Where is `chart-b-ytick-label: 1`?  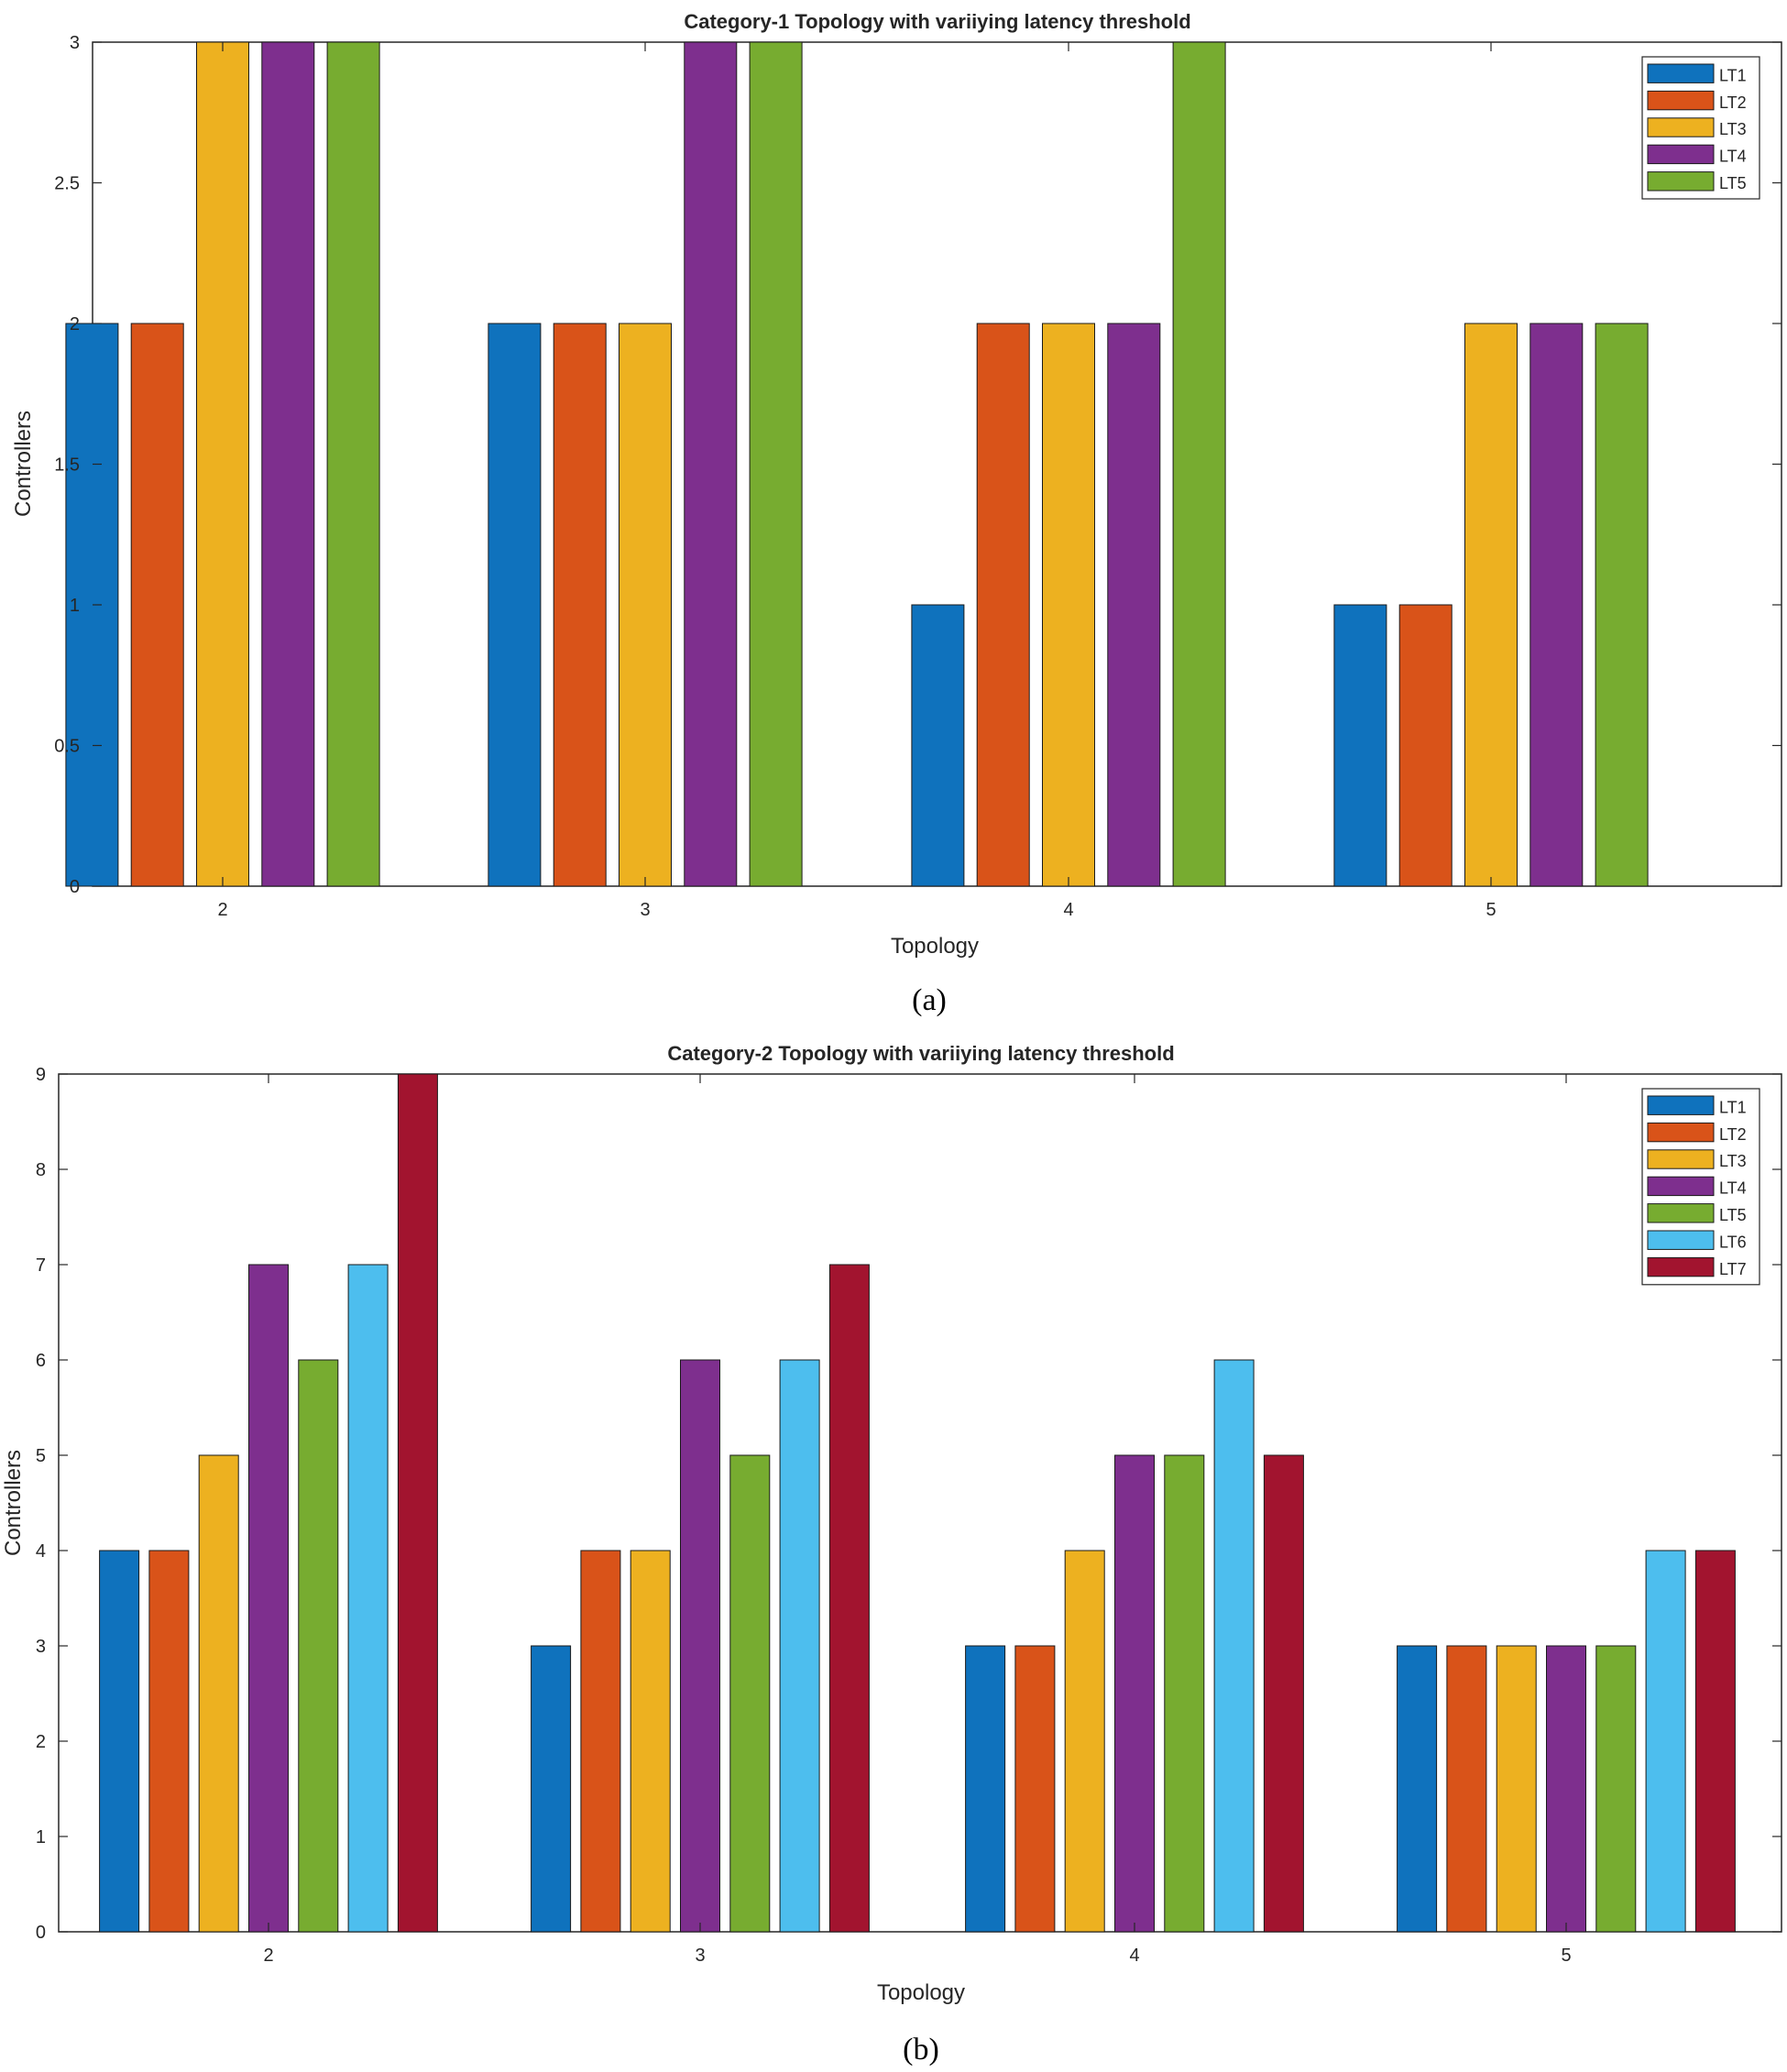 chart-b-ytick-label: 1 is located at coordinates (41, 1837).